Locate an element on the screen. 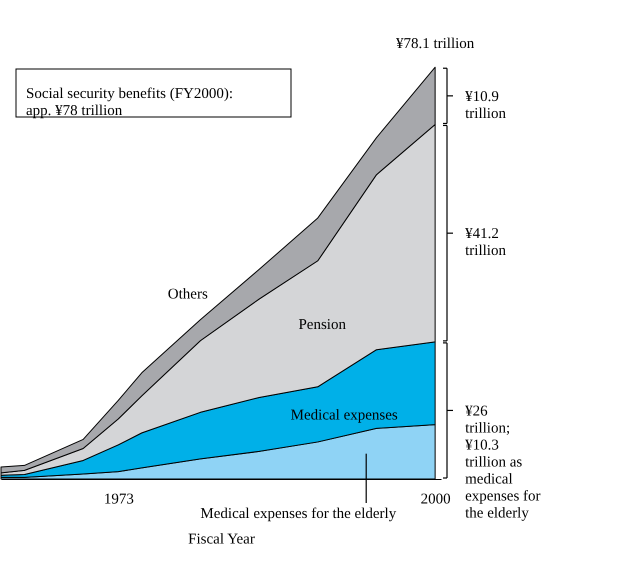  series-label: Others is located at coordinates (188, 294).